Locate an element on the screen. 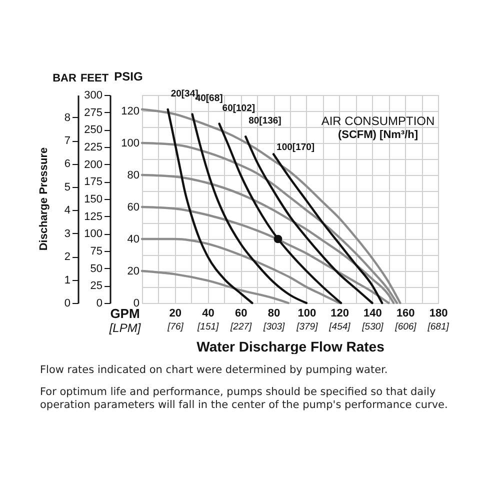 This screenshot has width=500, height=500. x2-tick-label: [303] is located at coordinates (274, 327).